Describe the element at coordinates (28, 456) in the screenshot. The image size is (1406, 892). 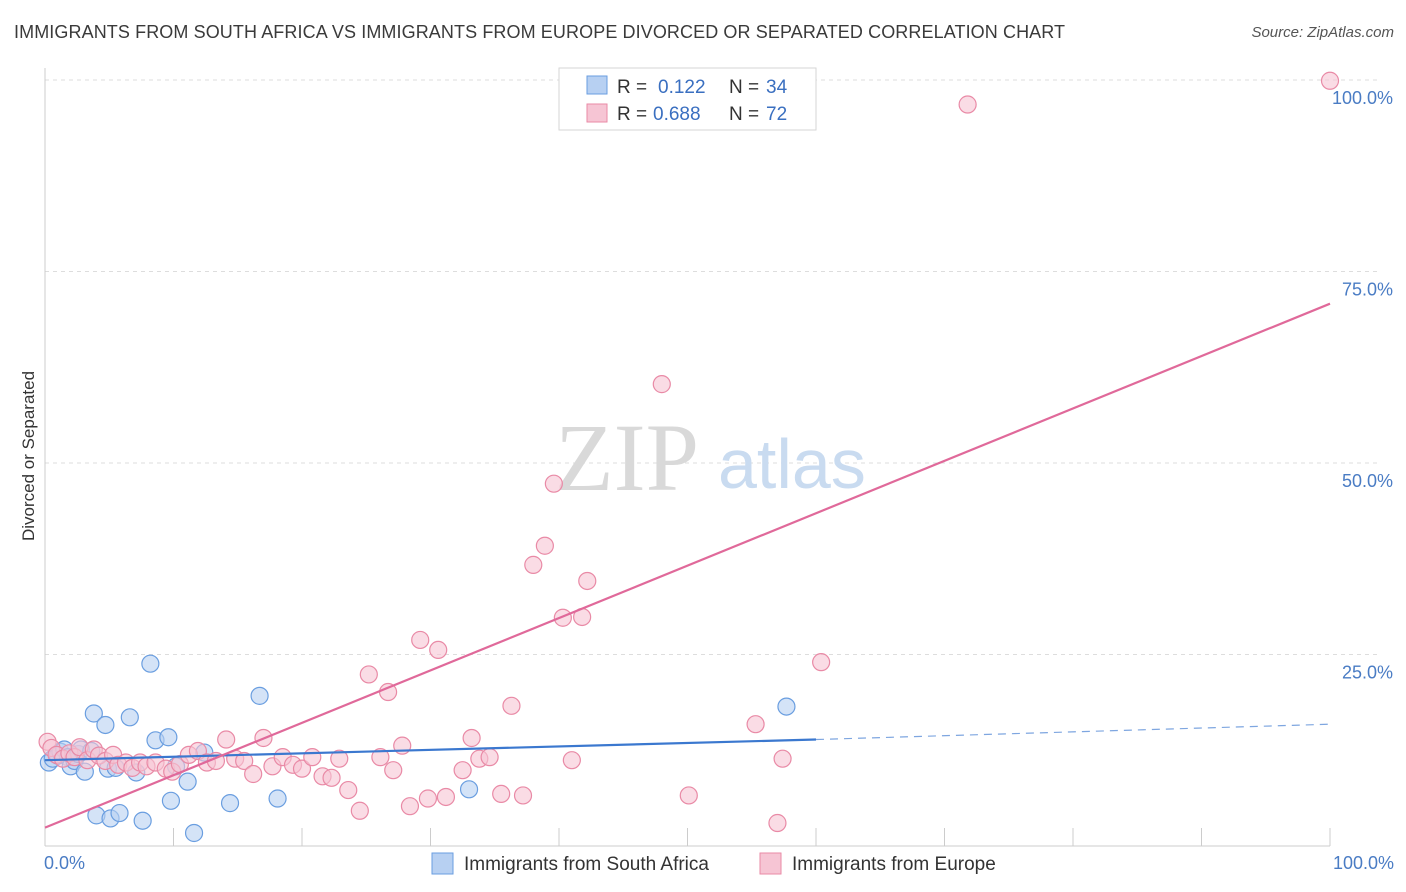
I see `y-axis-label: Divorced or Separated` at that location.